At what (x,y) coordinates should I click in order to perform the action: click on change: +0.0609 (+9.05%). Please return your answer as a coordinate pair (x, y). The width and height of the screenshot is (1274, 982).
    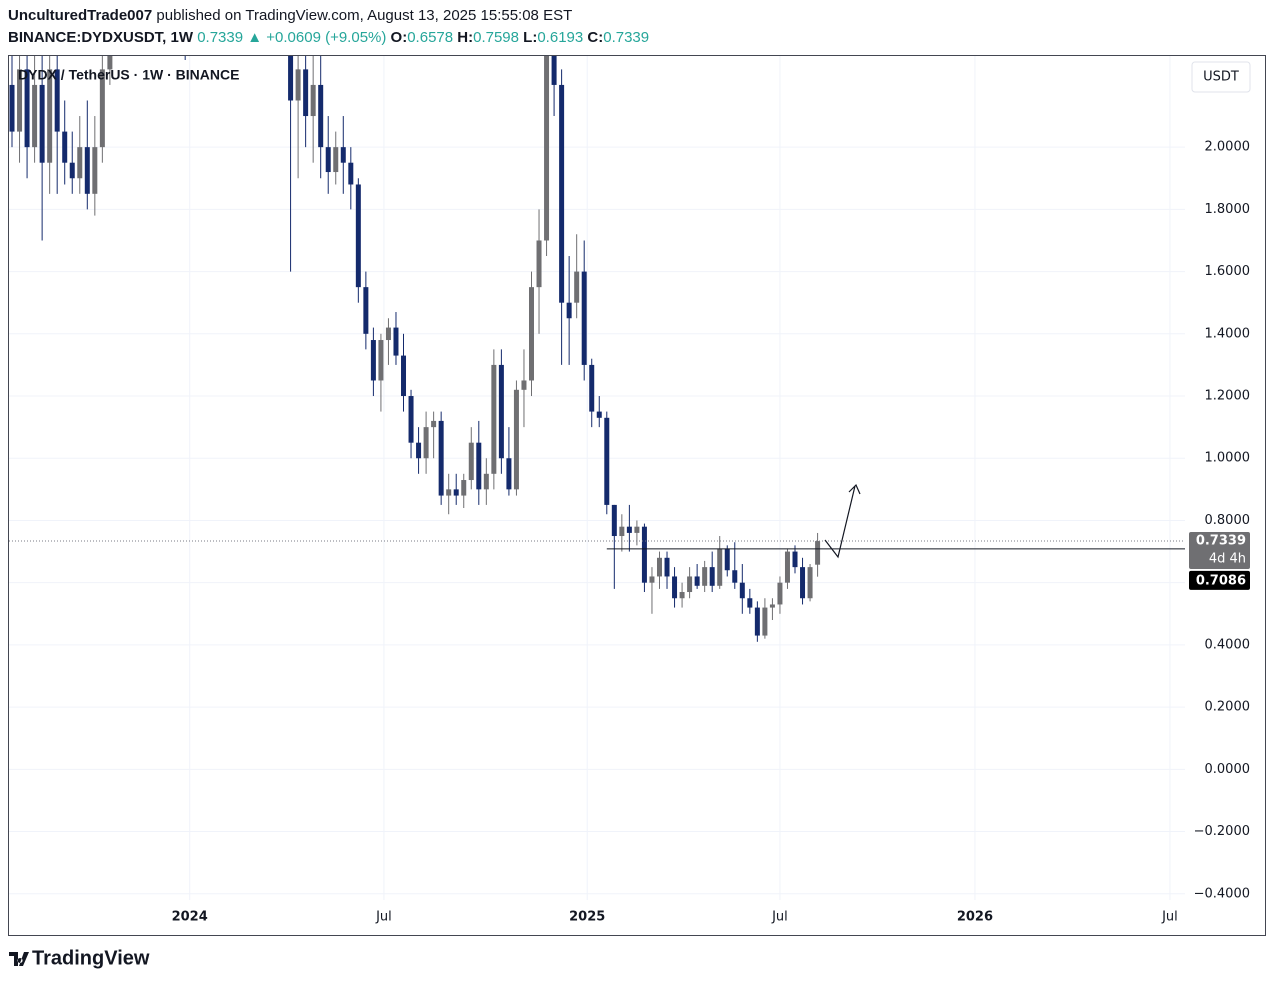
    Looking at the image, I should click on (326, 37).